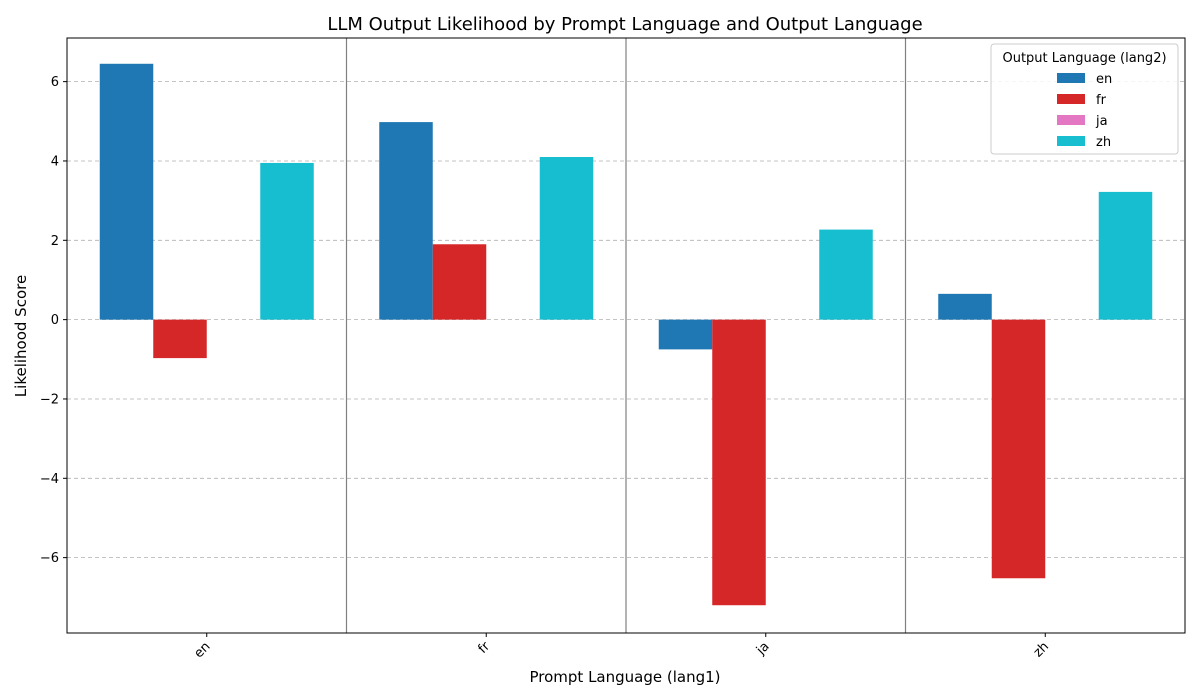  I want to click on y-tick-label: −4, so click(49, 479).